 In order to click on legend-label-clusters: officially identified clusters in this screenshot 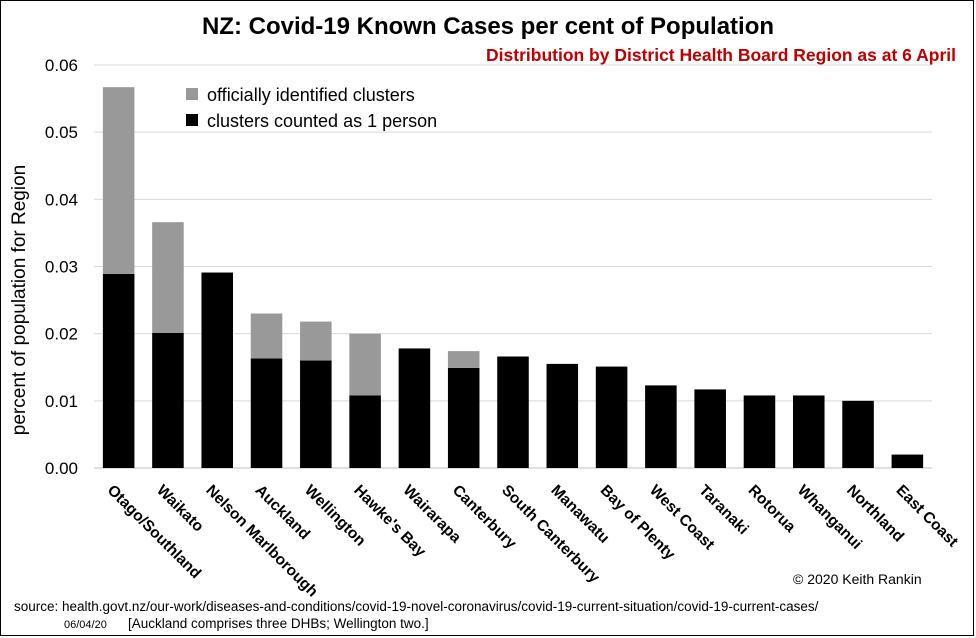, I will do `click(311, 95)`.